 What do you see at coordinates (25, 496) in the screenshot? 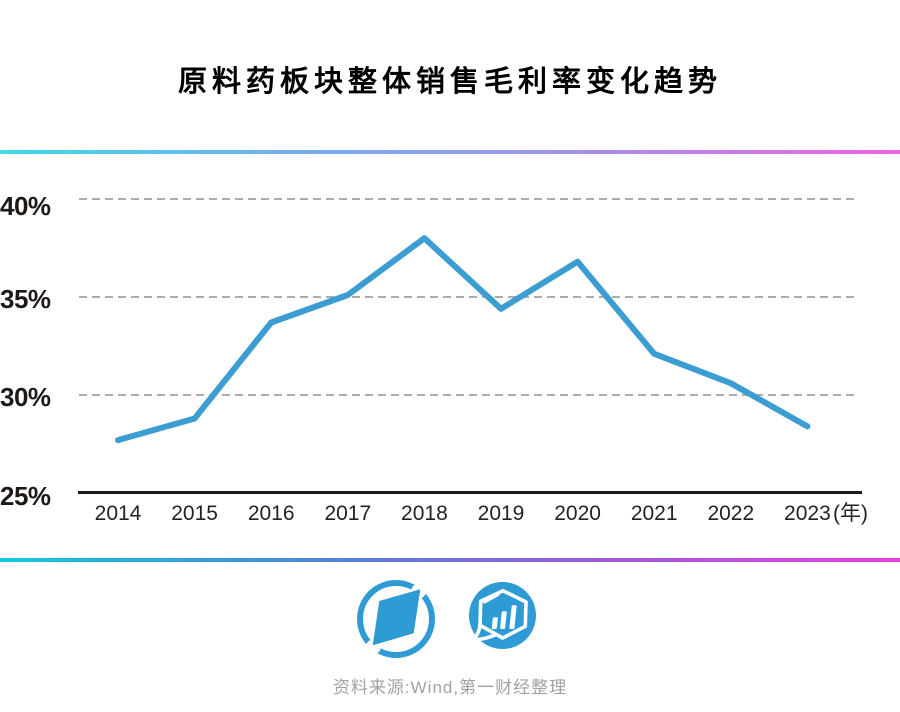
I see `y-tick-25: 25%` at bounding box center [25, 496].